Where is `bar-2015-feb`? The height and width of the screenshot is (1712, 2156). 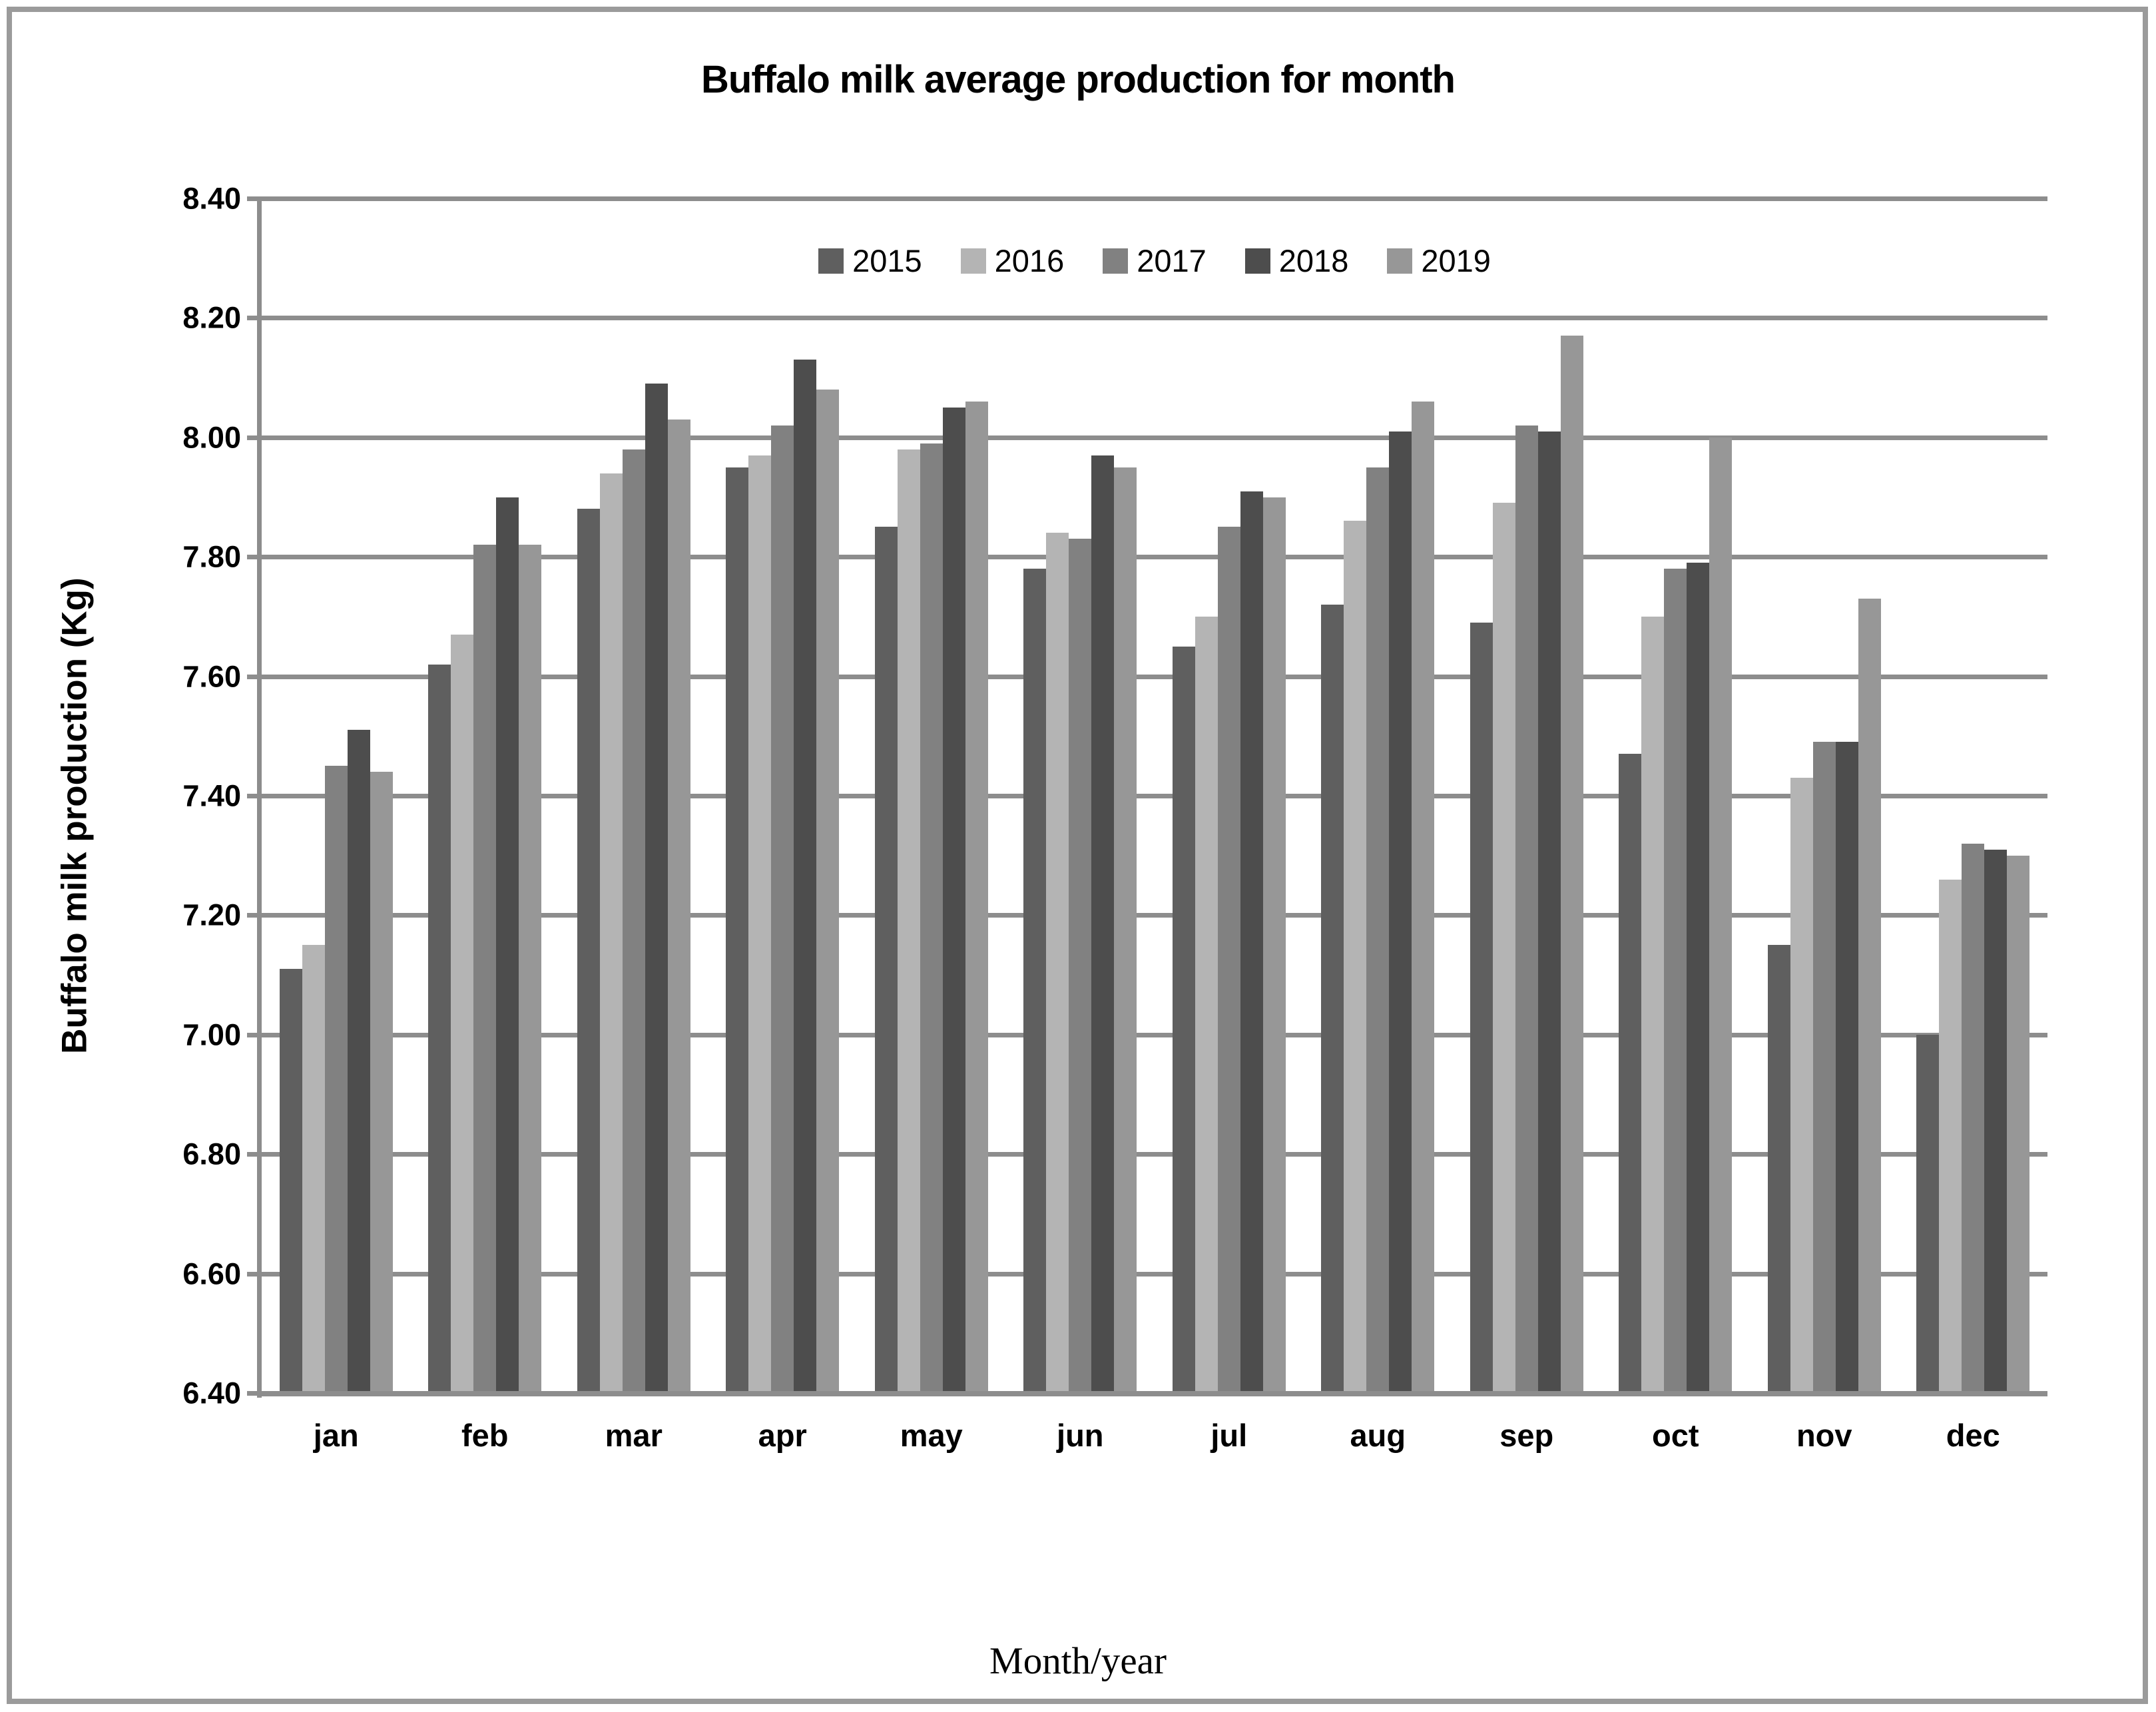
bar-2015-feb is located at coordinates (439, 1028).